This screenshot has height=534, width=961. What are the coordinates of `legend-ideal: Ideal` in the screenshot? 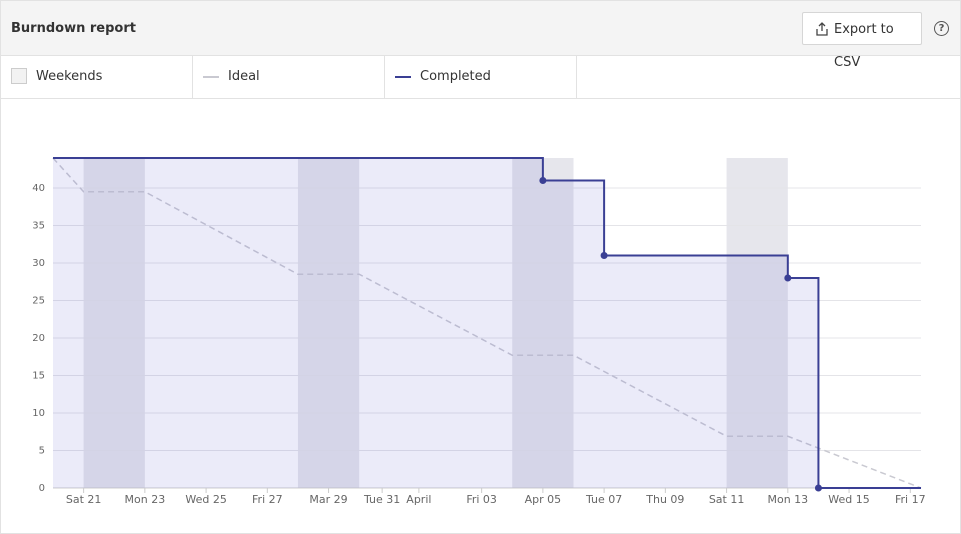 It's located at (289, 77).